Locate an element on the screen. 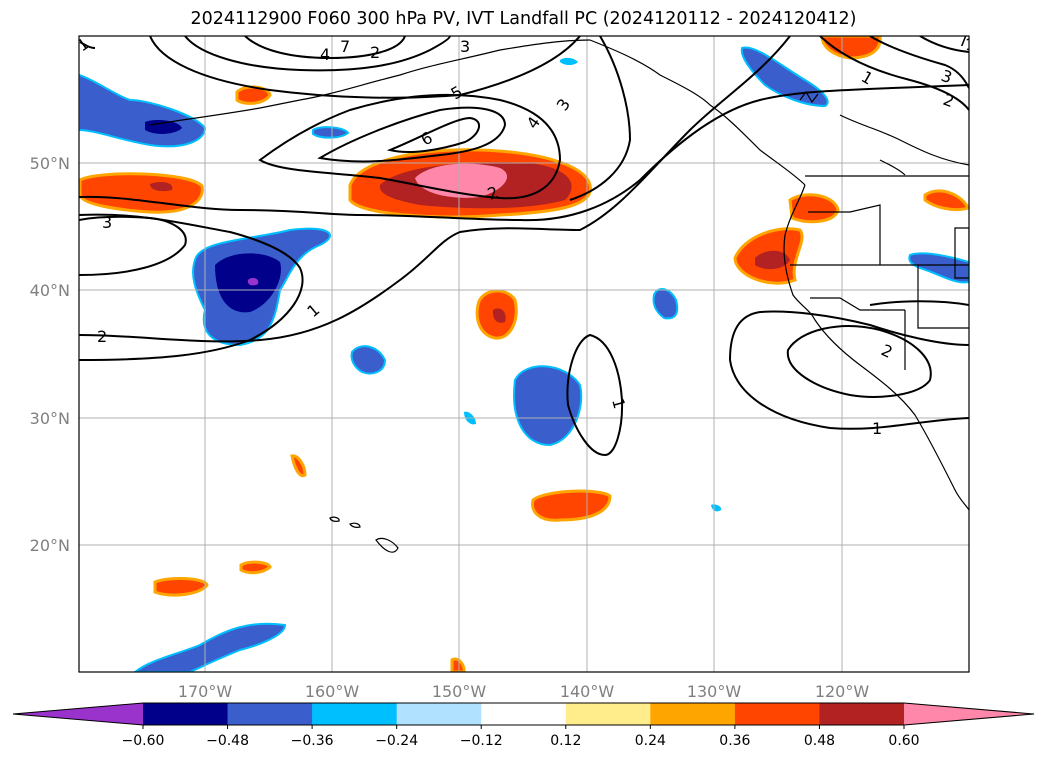 The image size is (1047, 765). colorbar-extend-high is located at coordinates (969, 714).